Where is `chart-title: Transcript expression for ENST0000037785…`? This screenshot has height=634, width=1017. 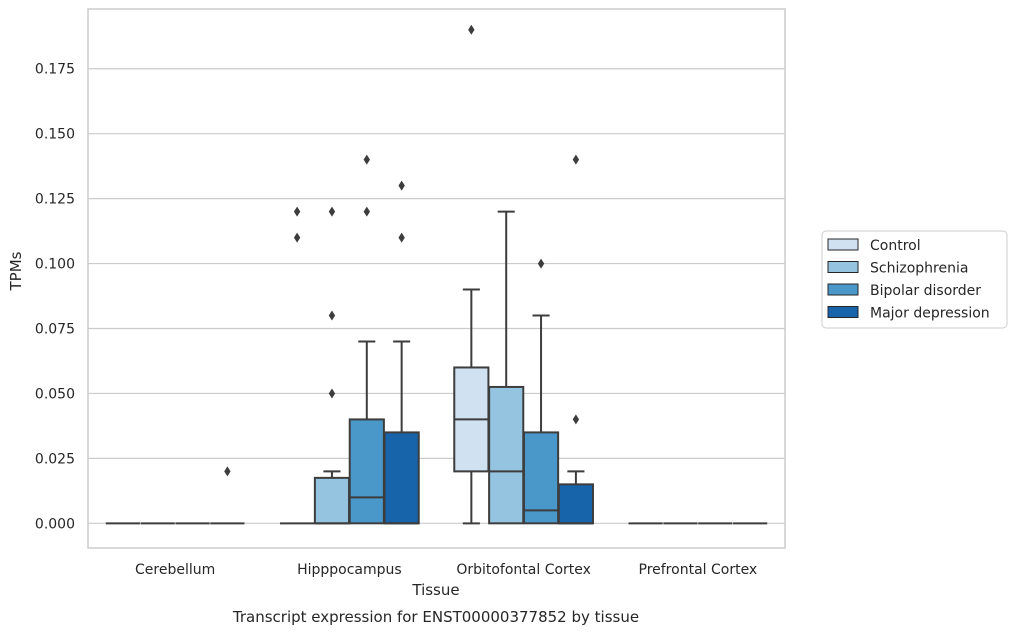 chart-title: Transcript expression for ENST0000037785… is located at coordinates (435, 617).